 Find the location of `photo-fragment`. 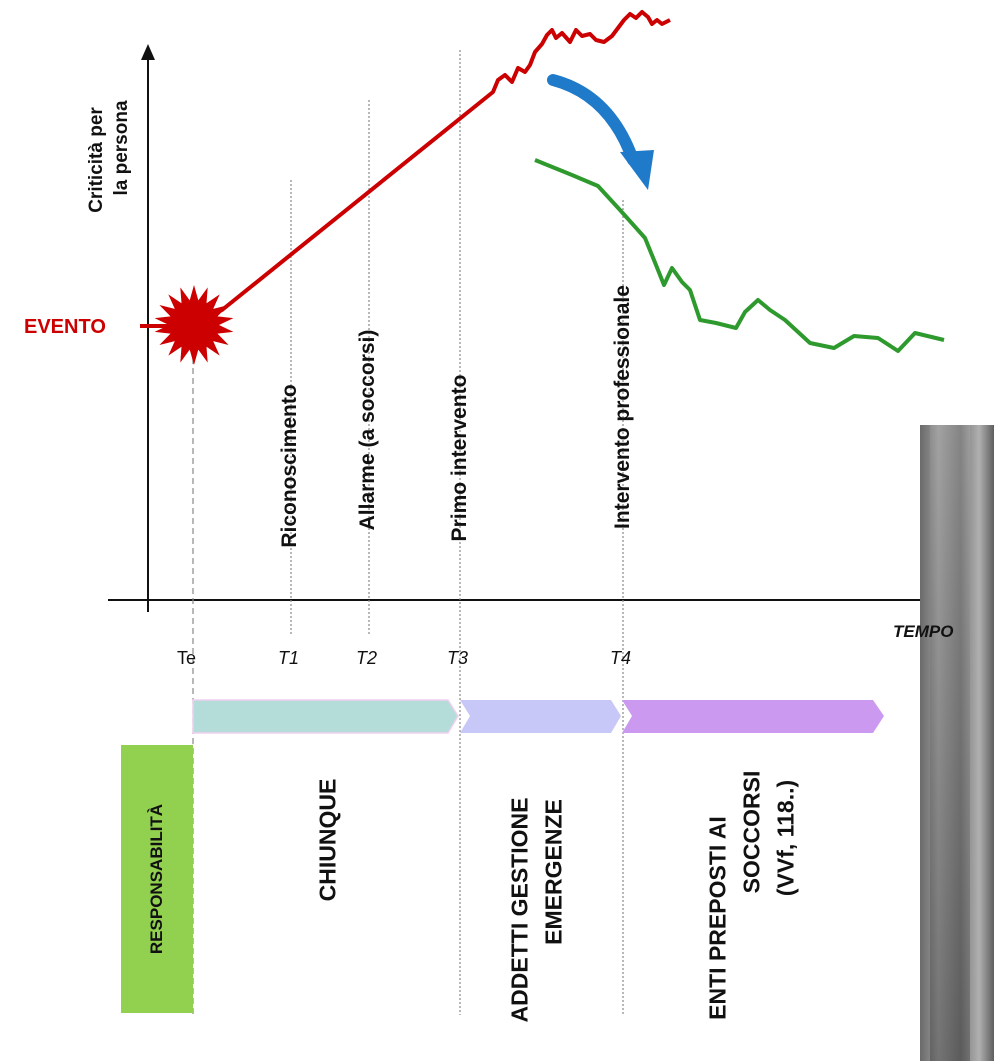

photo-fragment is located at coordinates (957, 743).